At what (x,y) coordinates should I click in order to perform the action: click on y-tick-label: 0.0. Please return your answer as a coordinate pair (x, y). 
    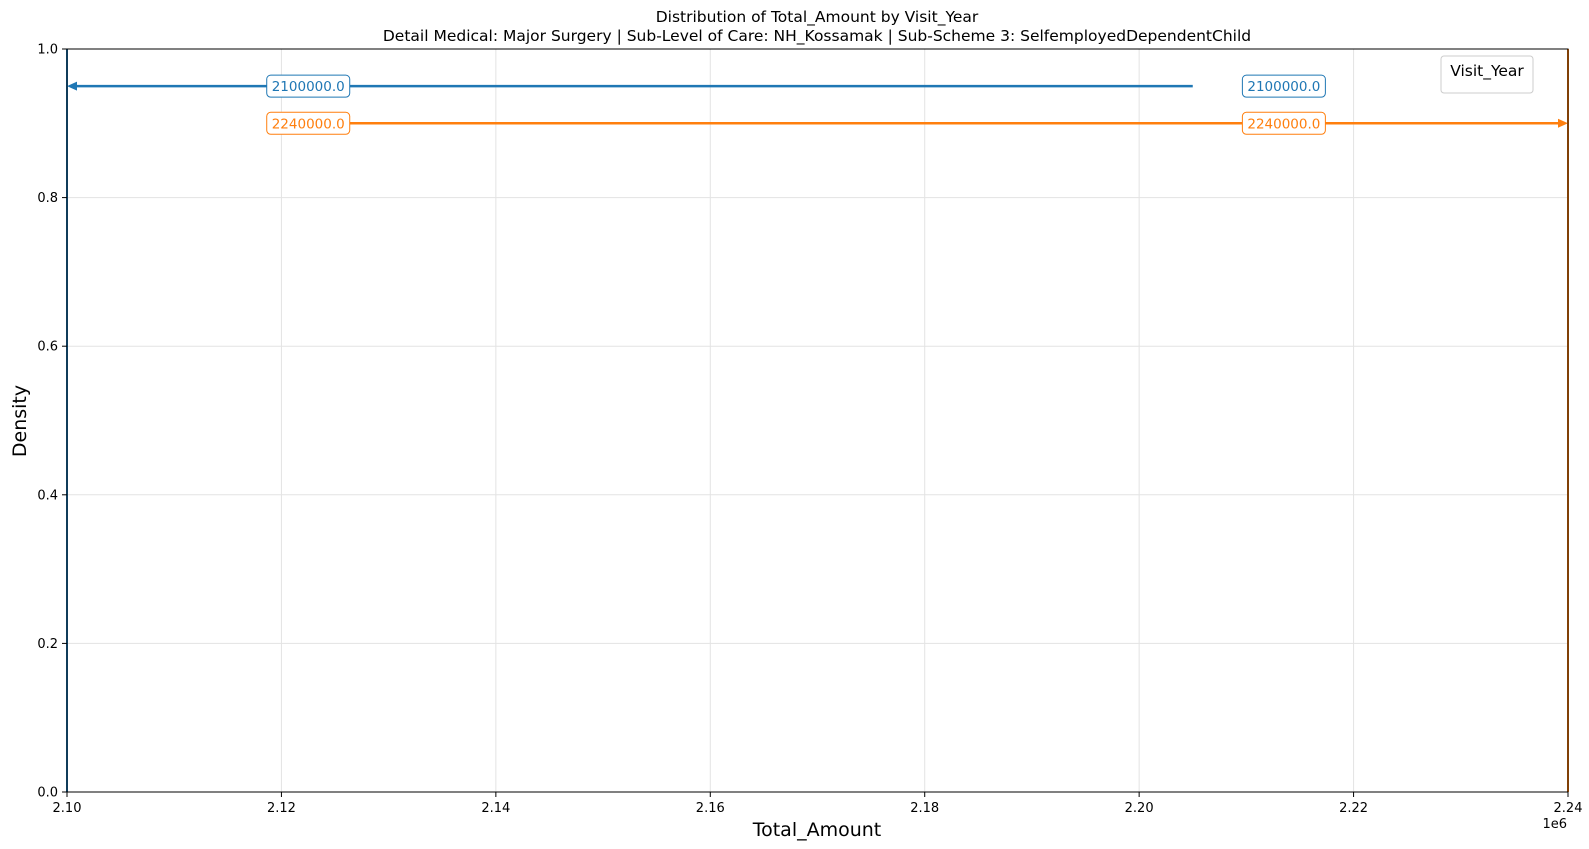
    Looking at the image, I should click on (47, 793).